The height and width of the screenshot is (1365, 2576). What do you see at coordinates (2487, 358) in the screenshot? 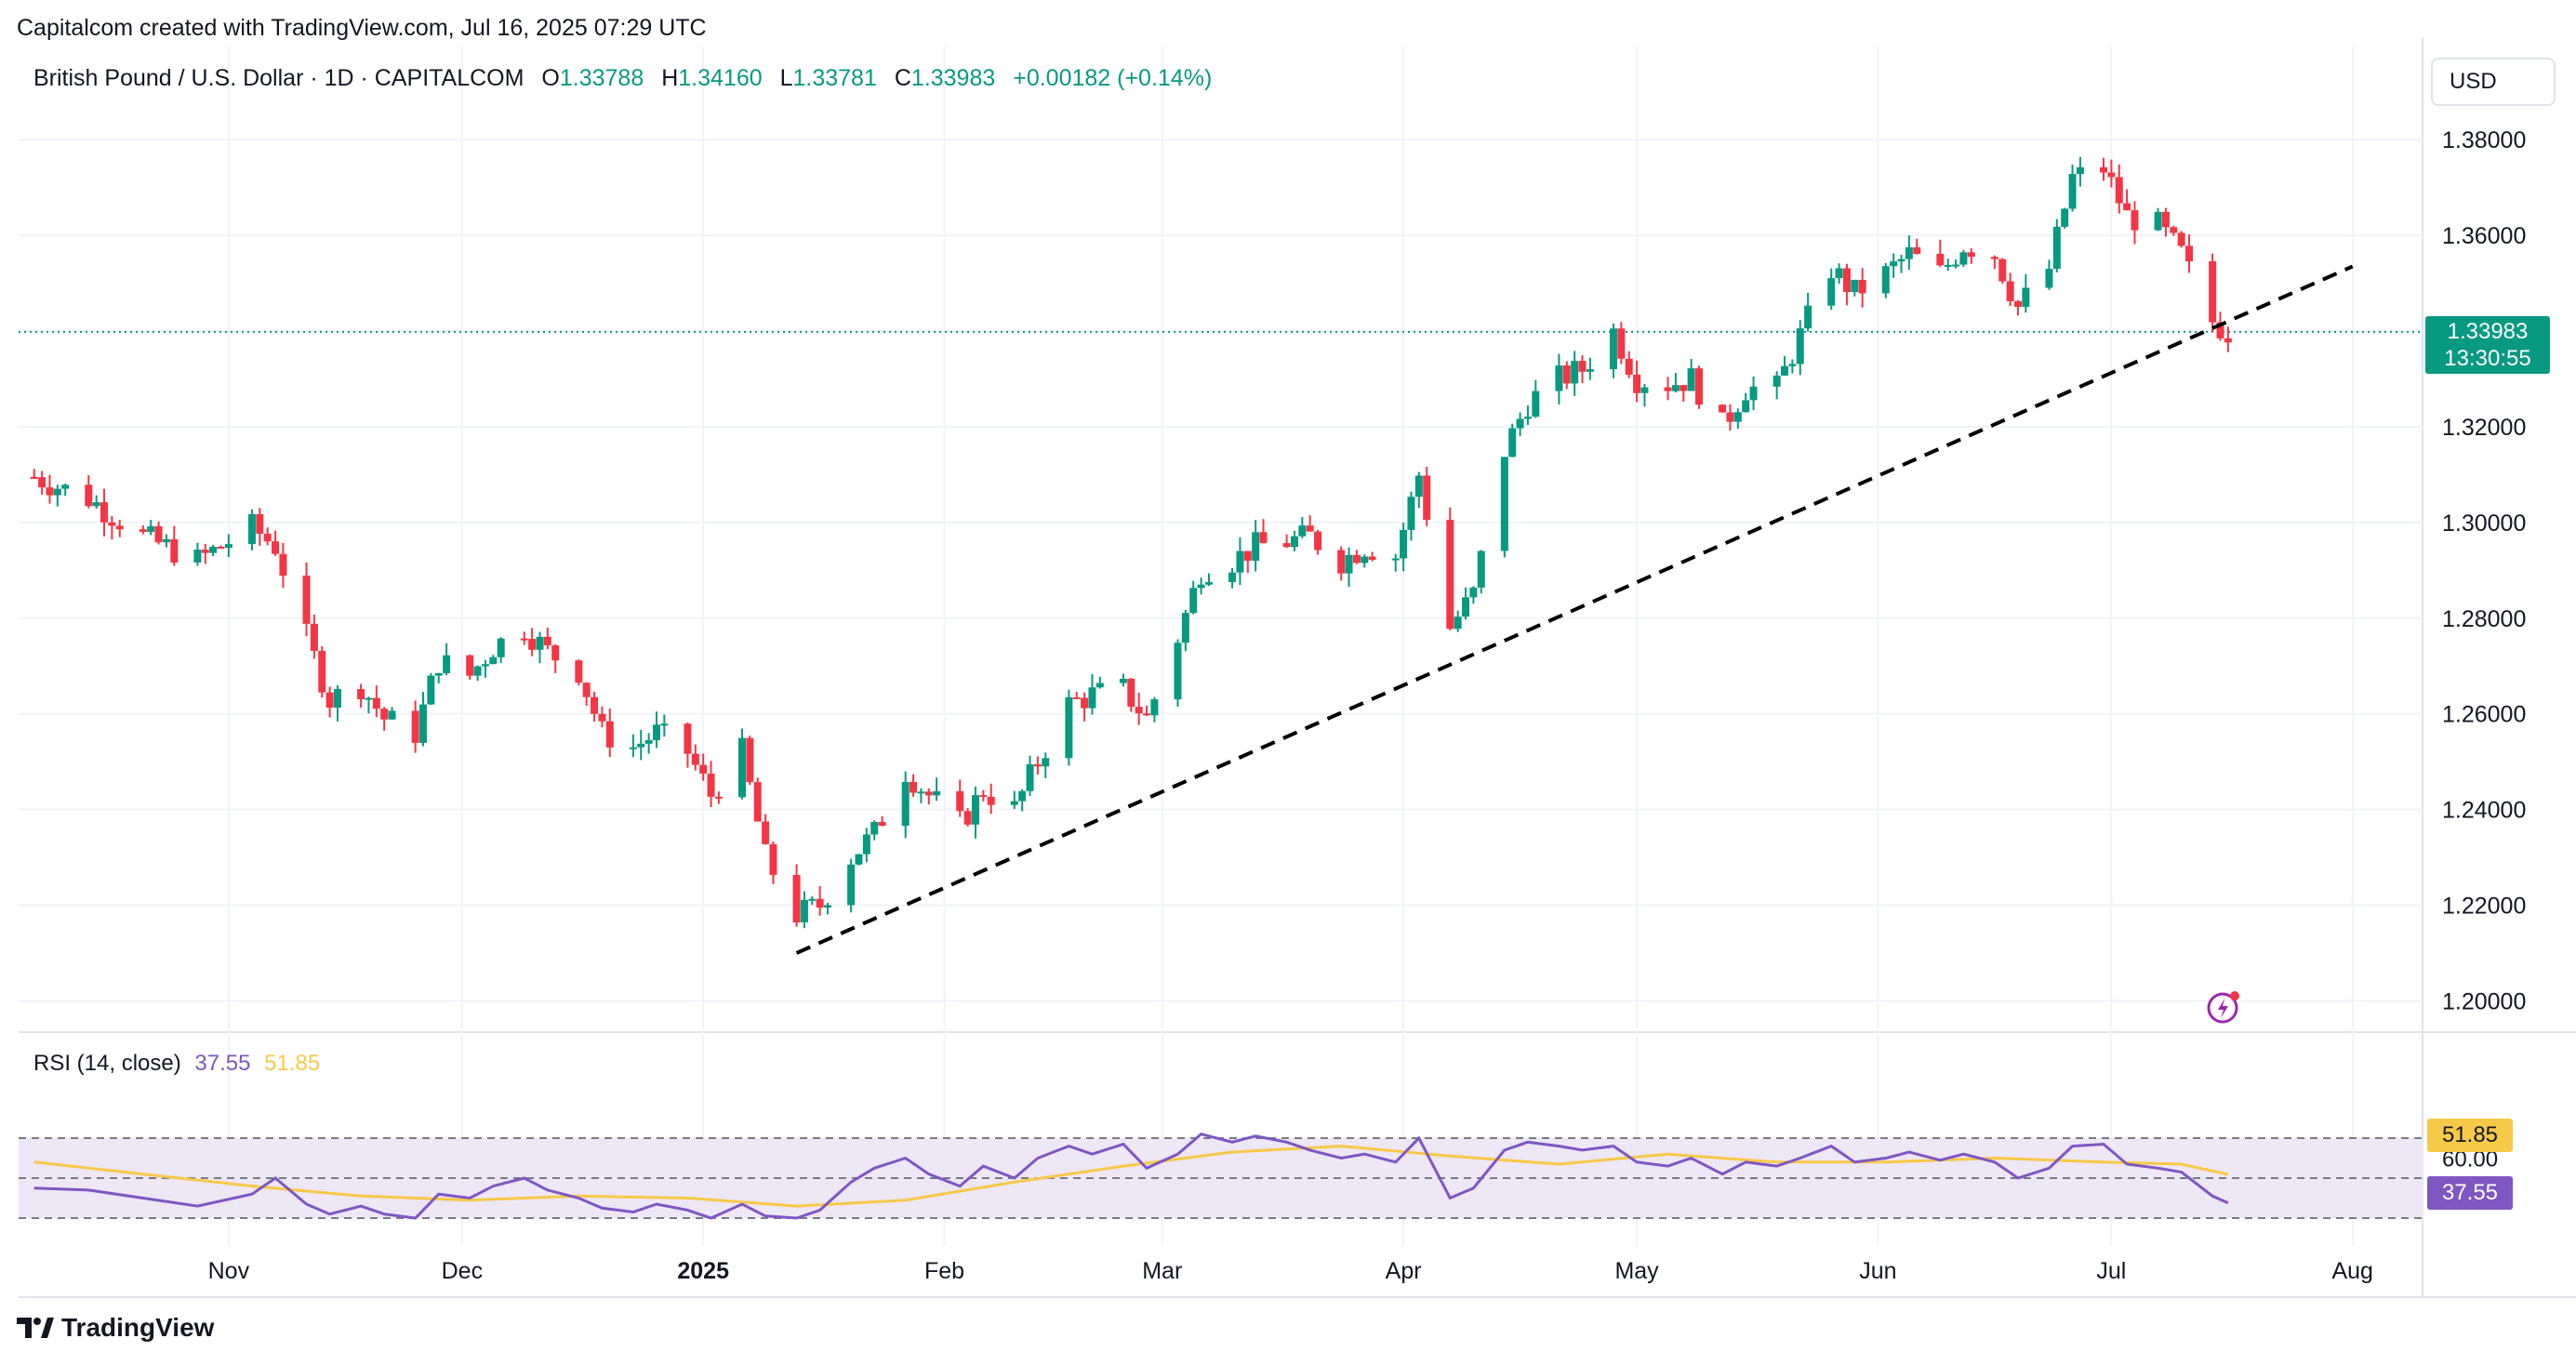
I see `bar-countdown: 13:30:55` at bounding box center [2487, 358].